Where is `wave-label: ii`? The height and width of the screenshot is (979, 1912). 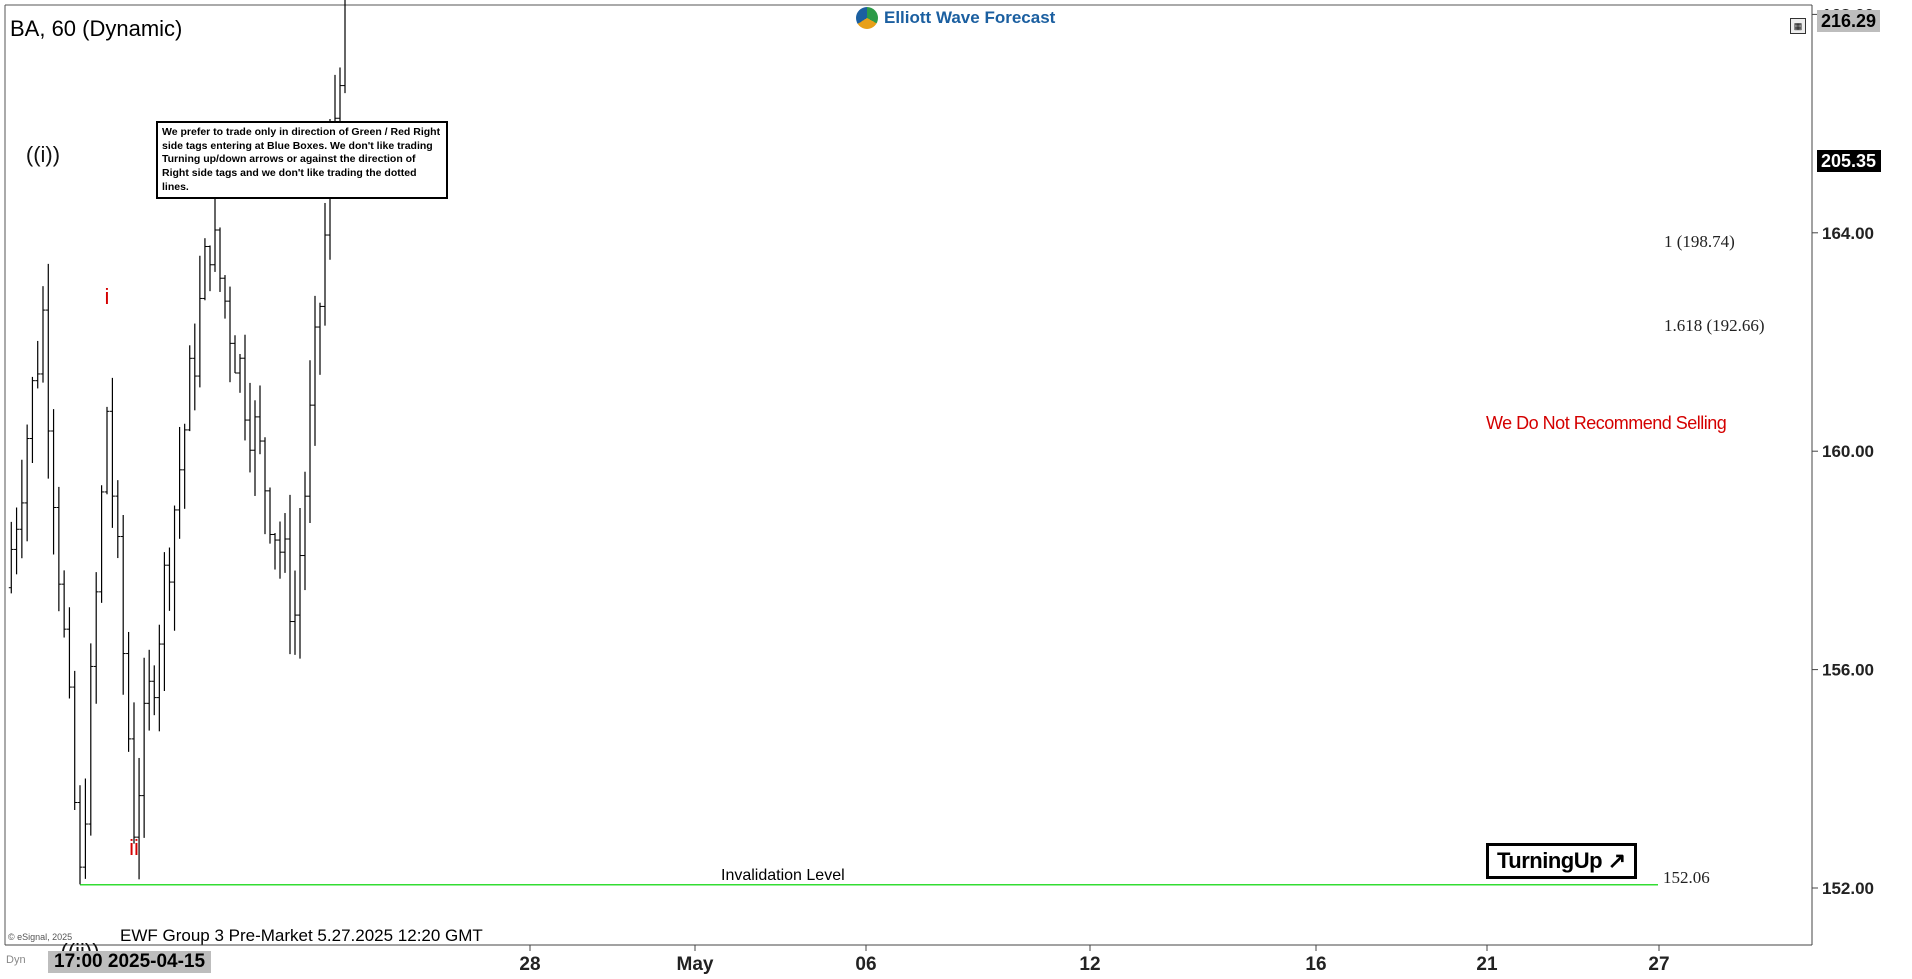 wave-label: ii is located at coordinates (134, 847).